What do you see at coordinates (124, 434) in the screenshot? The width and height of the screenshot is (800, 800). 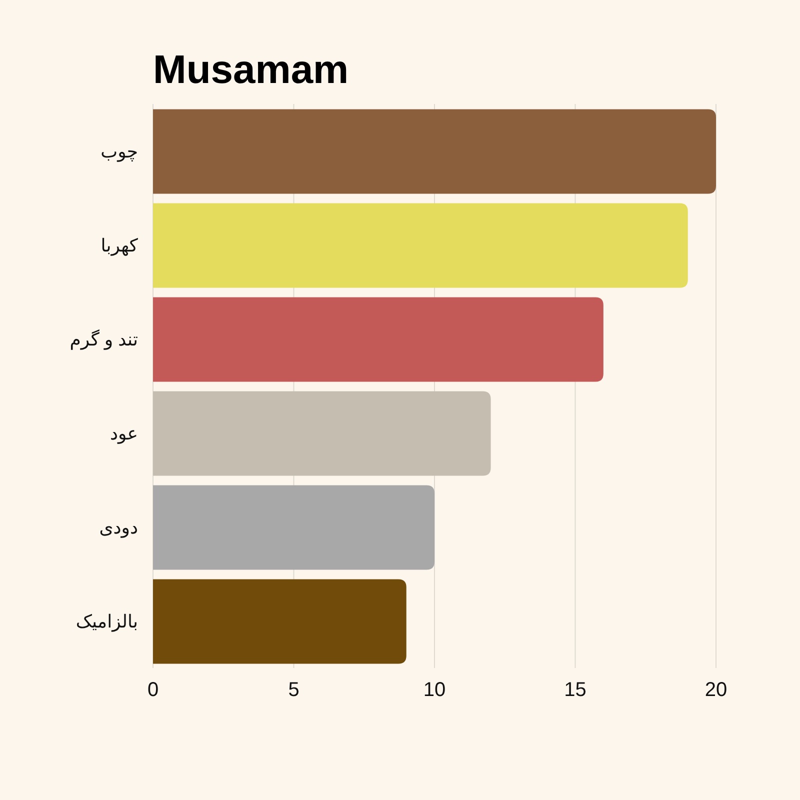 I see `y-tick-label: عود` at bounding box center [124, 434].